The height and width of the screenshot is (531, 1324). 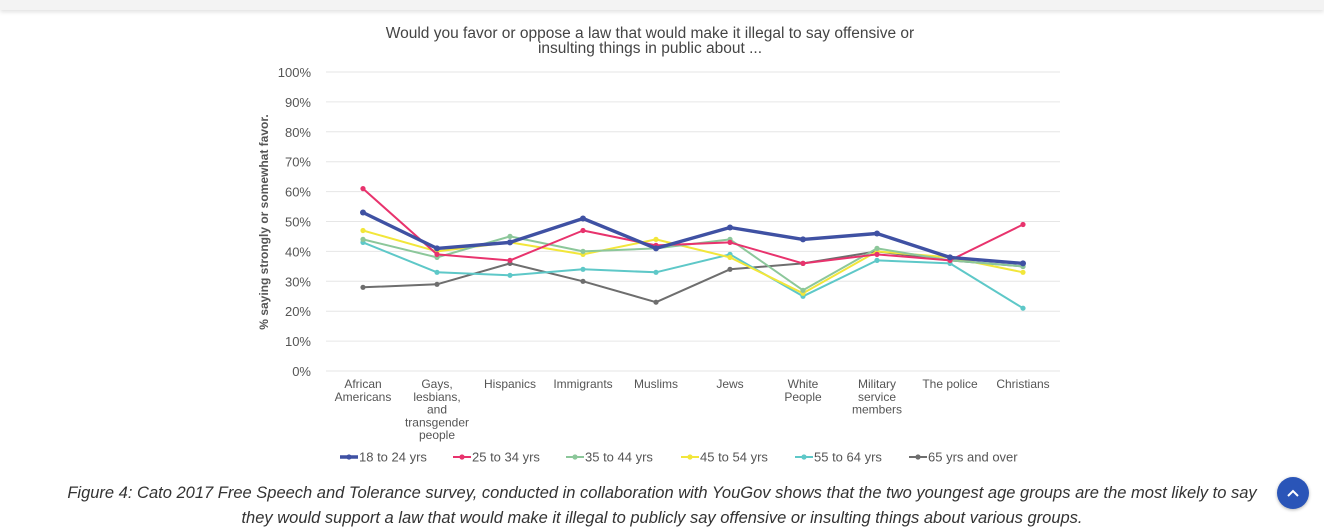 What do you see at coordinates (877, 397) in the screenshot?
I see `x-tick-label: Military service members` at bounding box center [877, 397].